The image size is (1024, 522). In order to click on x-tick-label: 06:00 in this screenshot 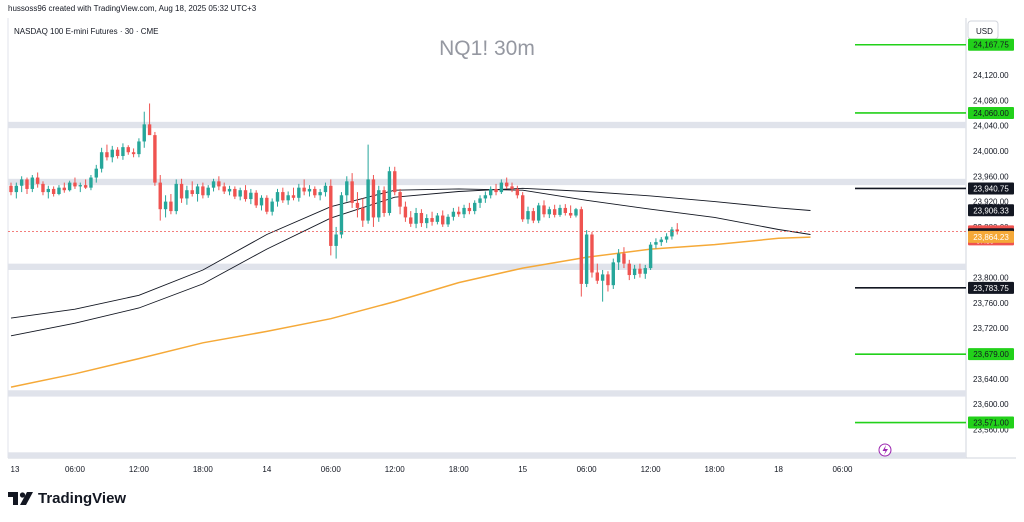, I will do `click(331, 469)`.